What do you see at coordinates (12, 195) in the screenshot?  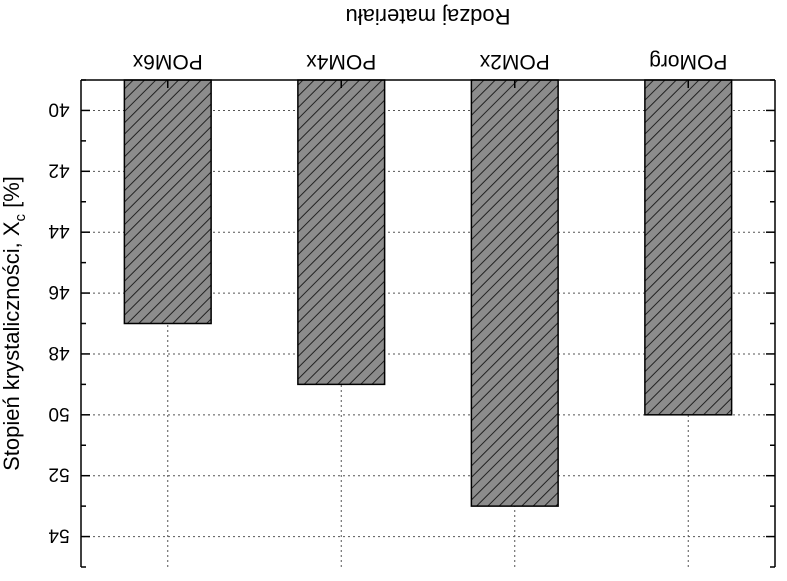 I see `y-axis-title-unit: [%]` at bounding box center [12, 195].